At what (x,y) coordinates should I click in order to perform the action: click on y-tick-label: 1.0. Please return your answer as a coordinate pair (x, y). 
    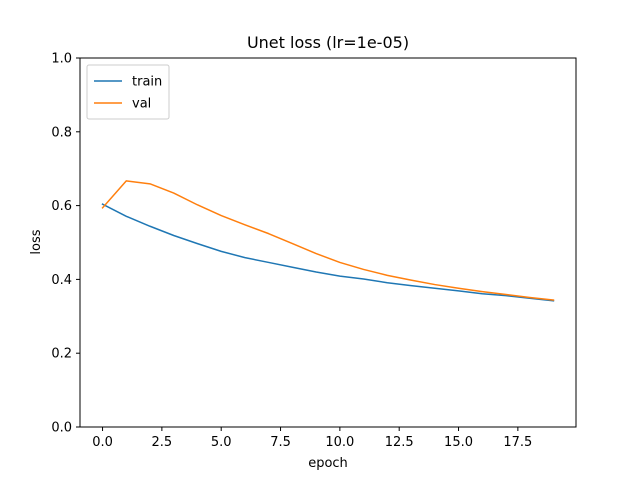
    Looking at the image, I should click on (61, 59).